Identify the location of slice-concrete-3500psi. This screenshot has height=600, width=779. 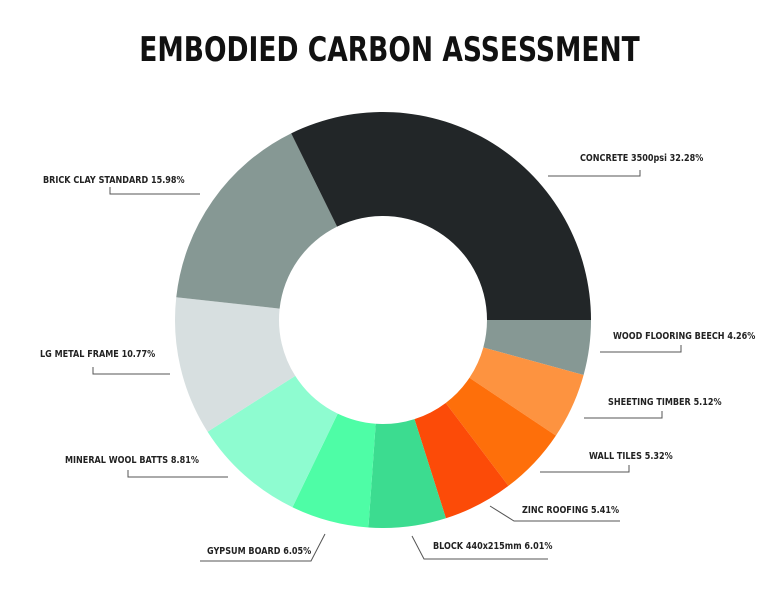
(441, 216).